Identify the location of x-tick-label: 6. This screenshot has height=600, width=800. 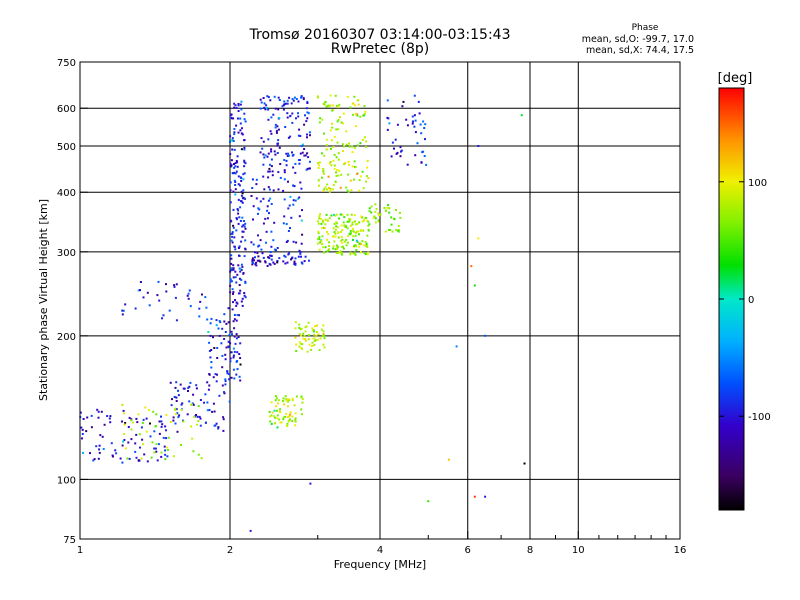
(468, 550).